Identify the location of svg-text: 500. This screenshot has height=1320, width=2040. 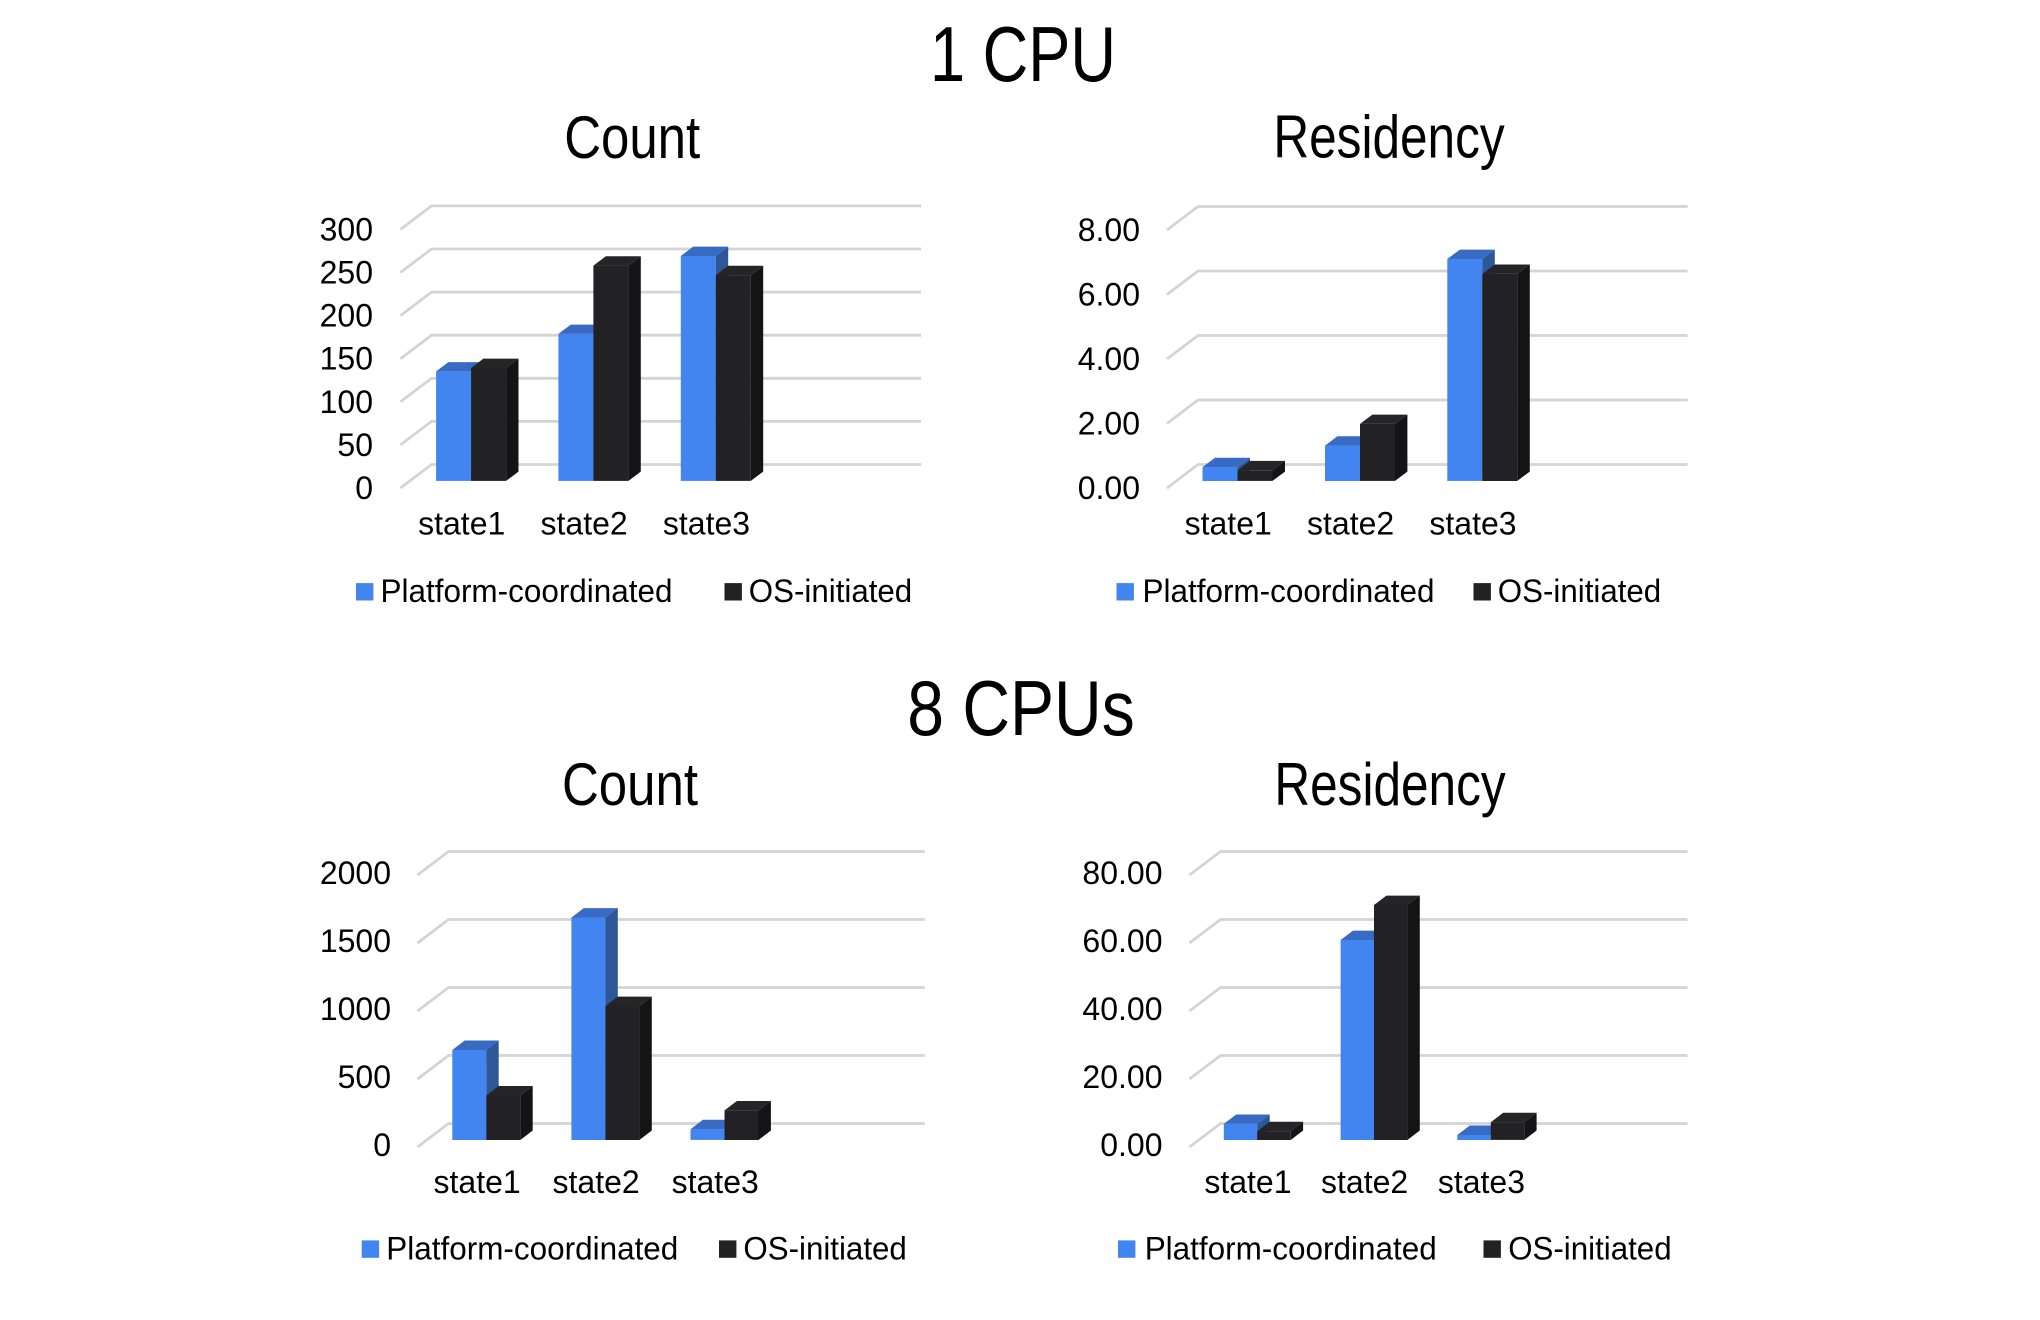
(364, 1077).